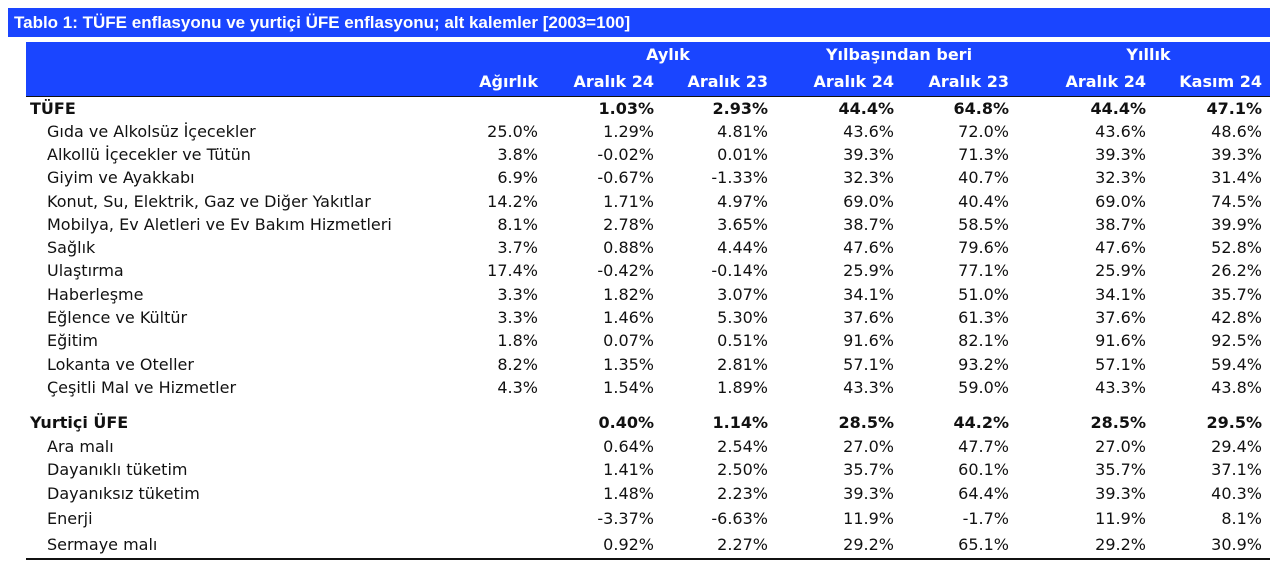  Describe the element at coordinates (73, 340) in the screenshot. I see `row-label: Eğitim` at that location.